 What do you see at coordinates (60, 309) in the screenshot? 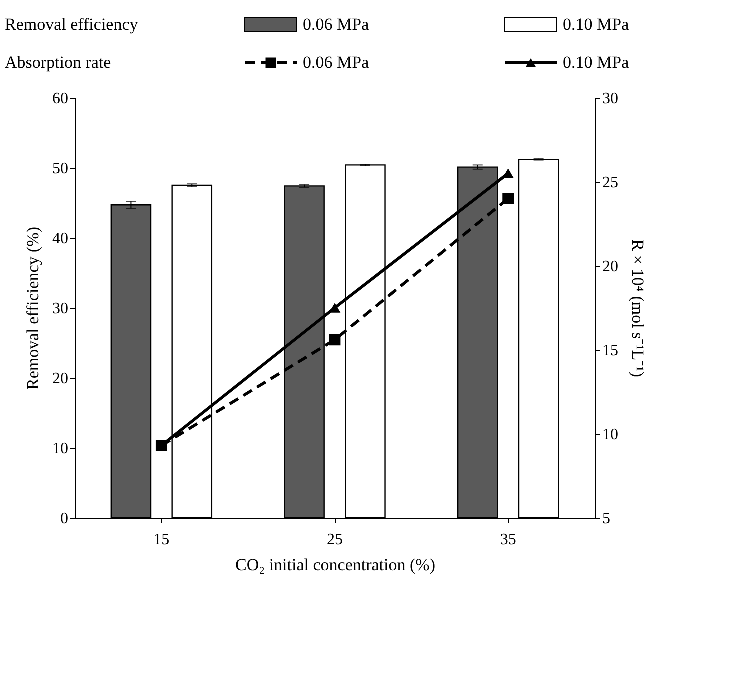
I see `y-tick-label: 30` at bounding box center [60, 309].